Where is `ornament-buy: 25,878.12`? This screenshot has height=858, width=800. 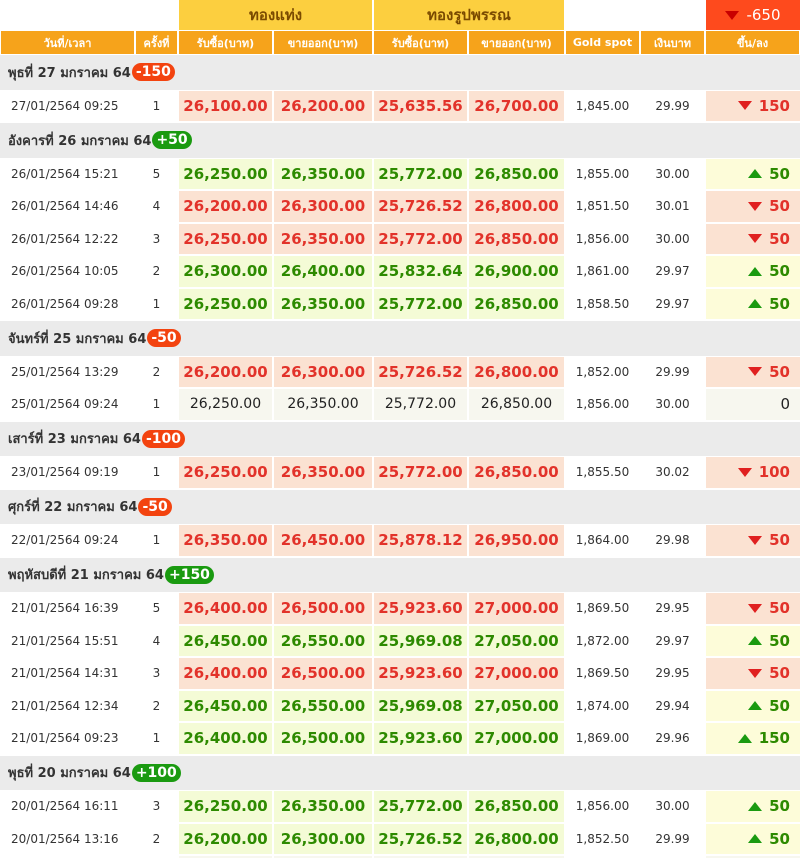
ornament-buy: 25,878.12 is located at coordinates (420, 540).